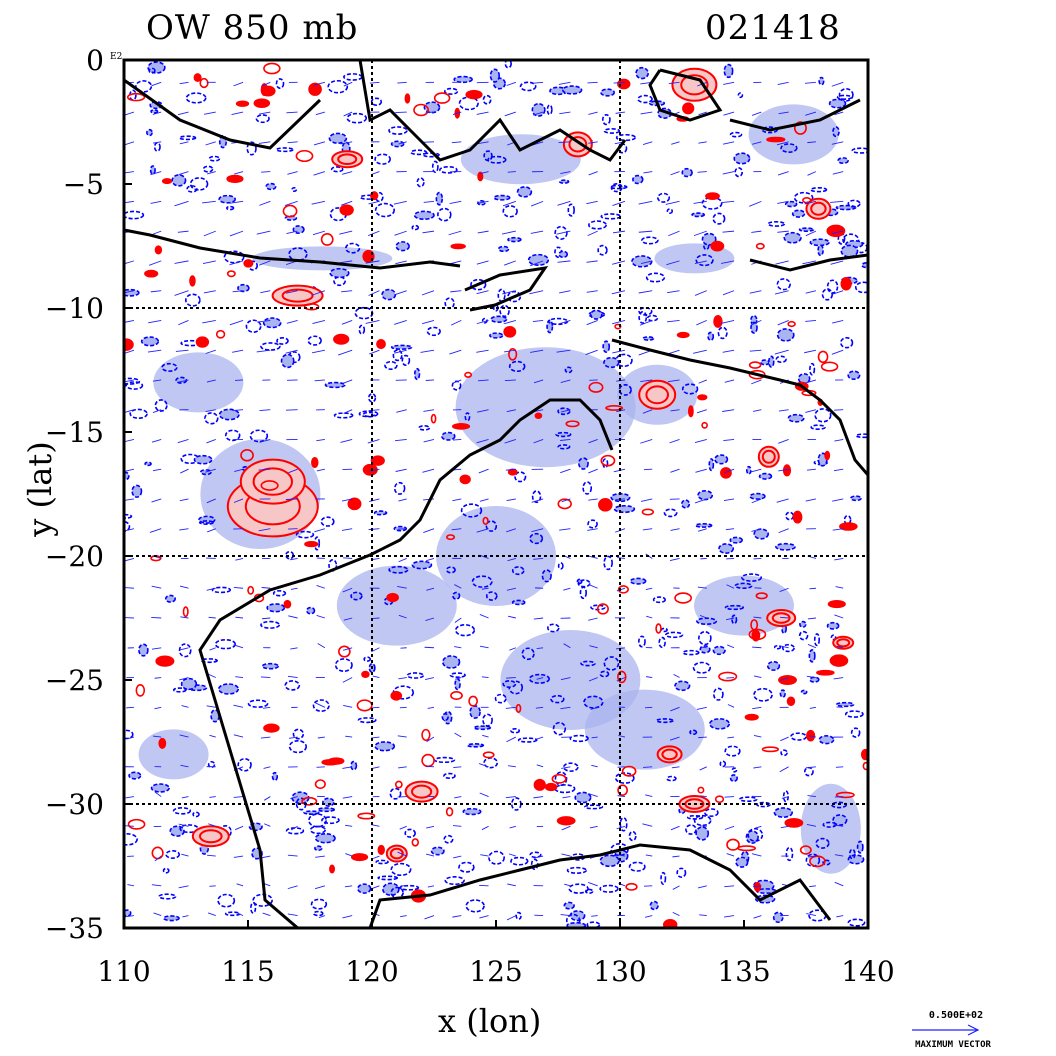 The width and height of the screenshot is (1056, 1056). I want to click on vector-scale-value: 0.500E+02, so click(956, 1015).